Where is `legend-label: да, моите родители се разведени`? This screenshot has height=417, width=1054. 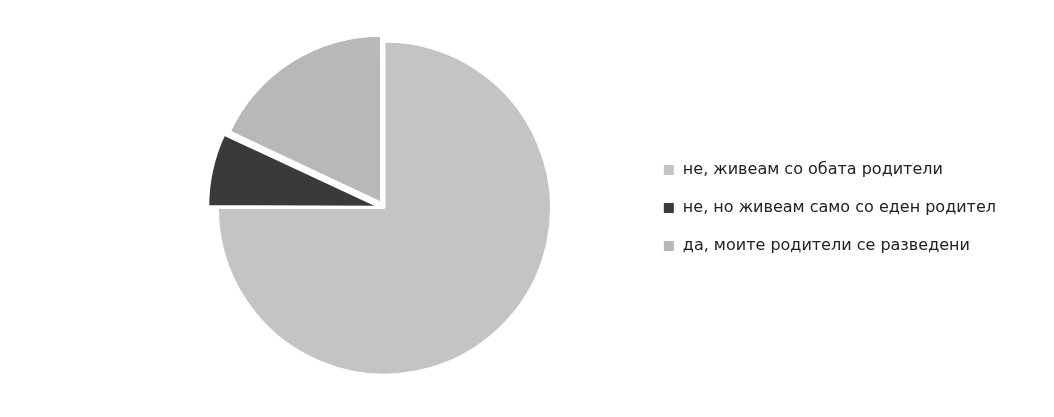 legend-label: да, моите родители се разведени is located at coordinates (826, 245).